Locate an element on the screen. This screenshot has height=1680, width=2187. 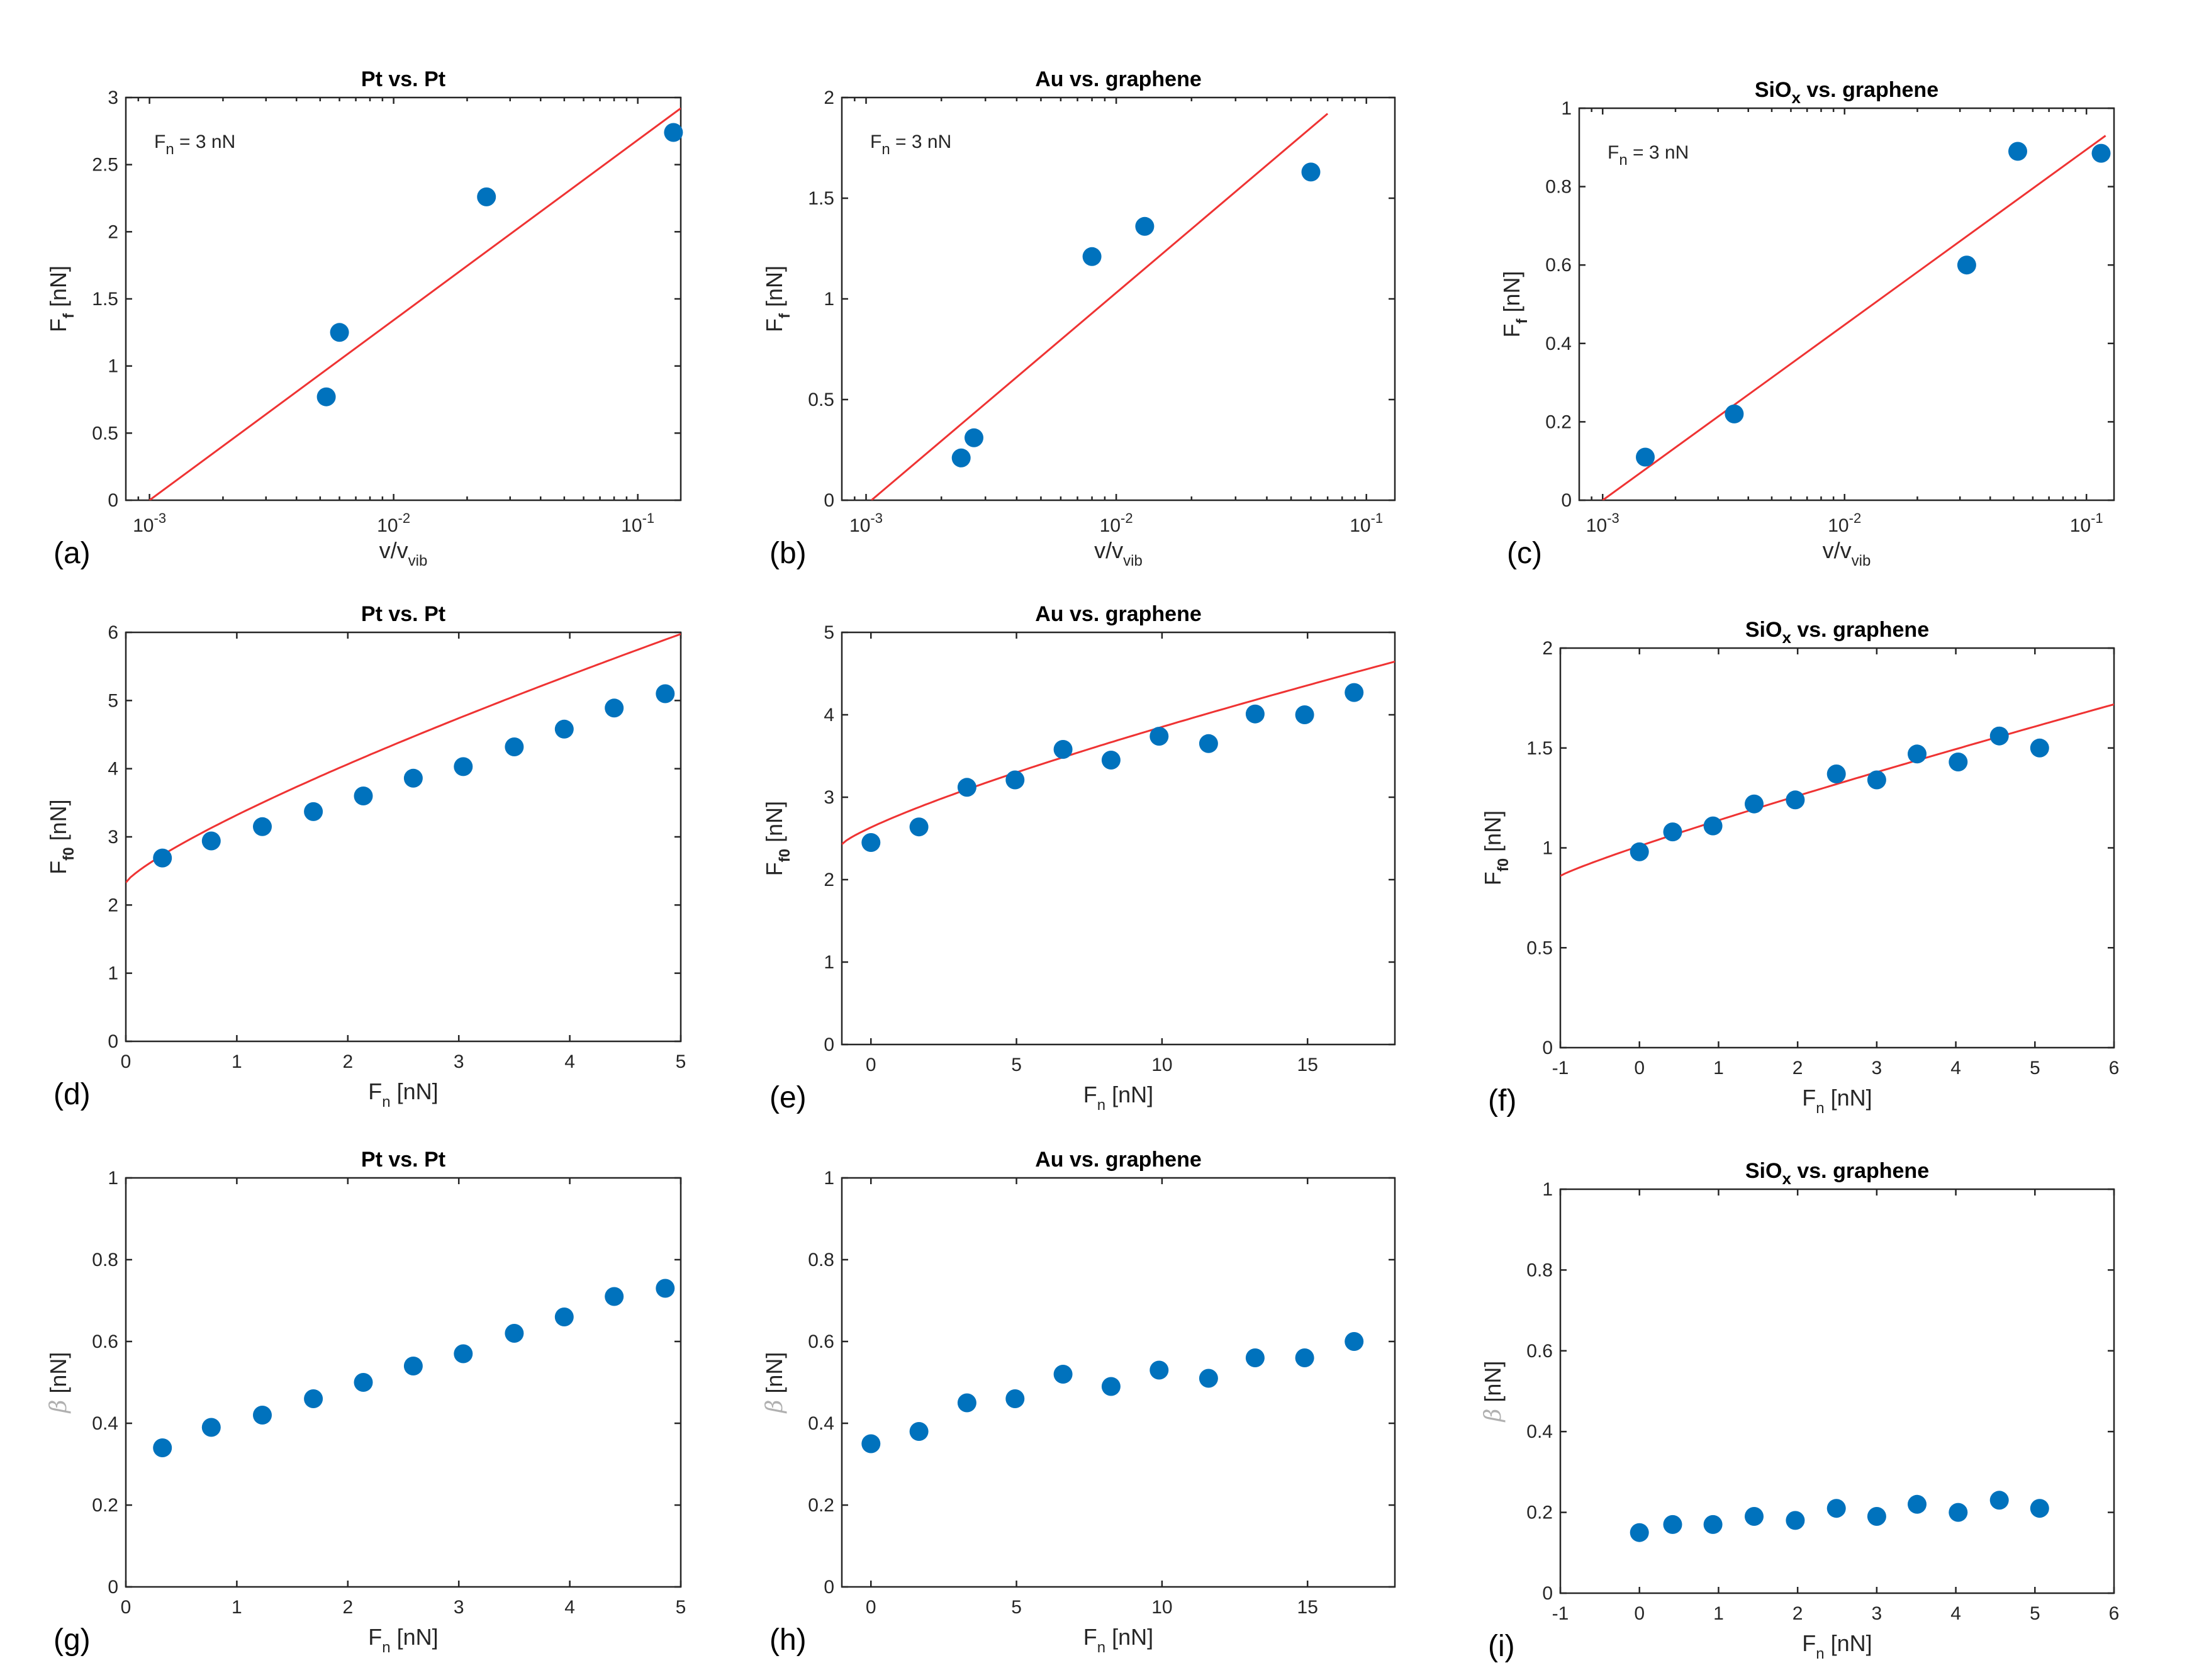
y-tick-label: 3 is located at coordinates (829, 797).